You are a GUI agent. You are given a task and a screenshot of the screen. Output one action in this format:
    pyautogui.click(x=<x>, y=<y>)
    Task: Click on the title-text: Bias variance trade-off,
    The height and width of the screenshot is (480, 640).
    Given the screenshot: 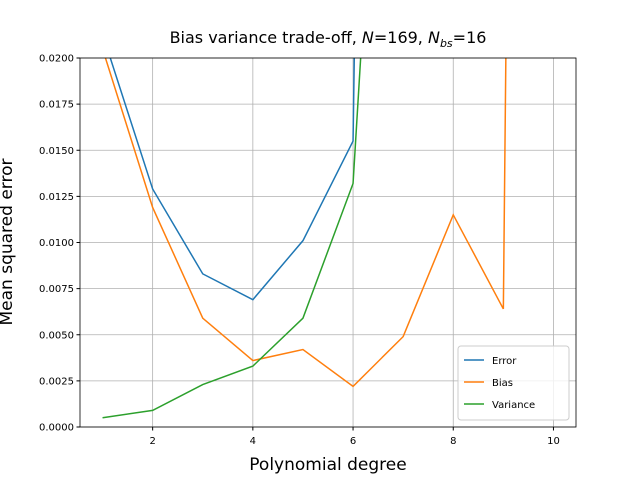 What is the action you would take?
    pyautogui.click(x=266, y=37)
    